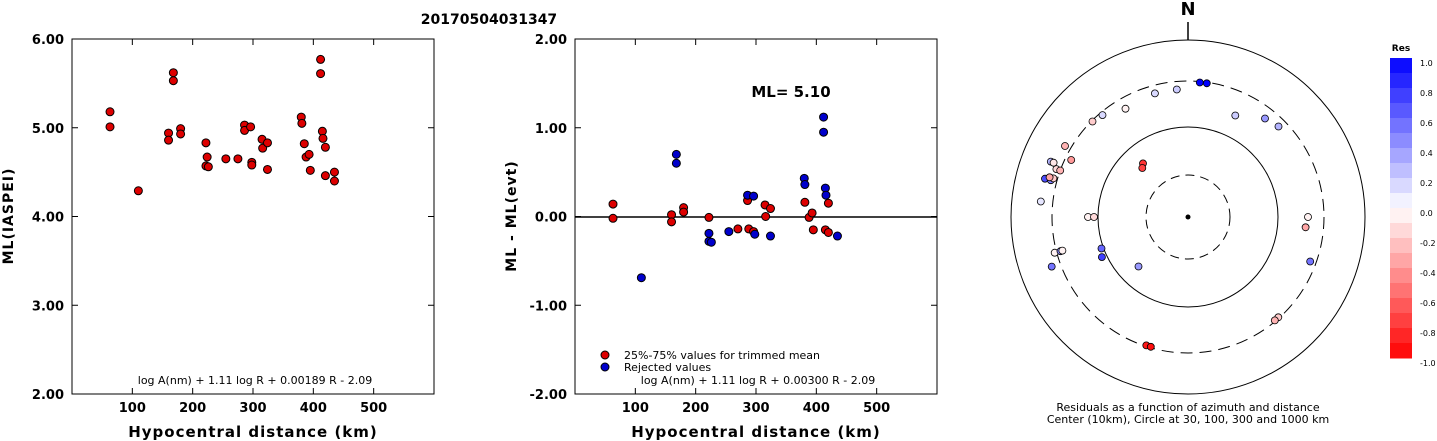  I want to click on colorbar-labels: 1.0 0.8 0.6 0.4 0.2 0.0 -0.2 -0.4 -0.6 -0.8 -1.0, so click(1428, 213).